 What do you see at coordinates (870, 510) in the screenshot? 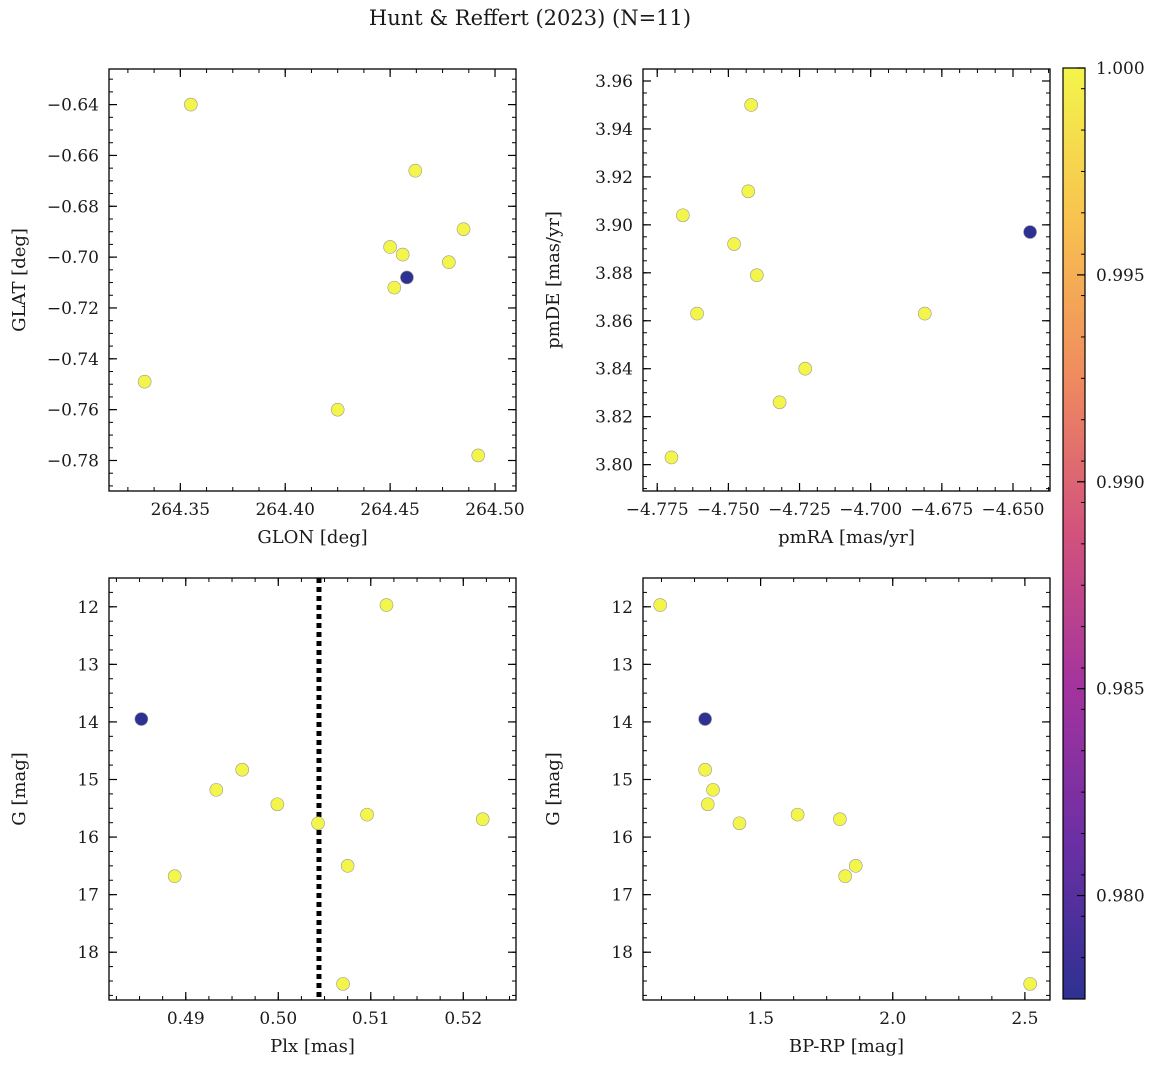
I see `x-tick-label: −4.700` at bounding box center [870, 510].